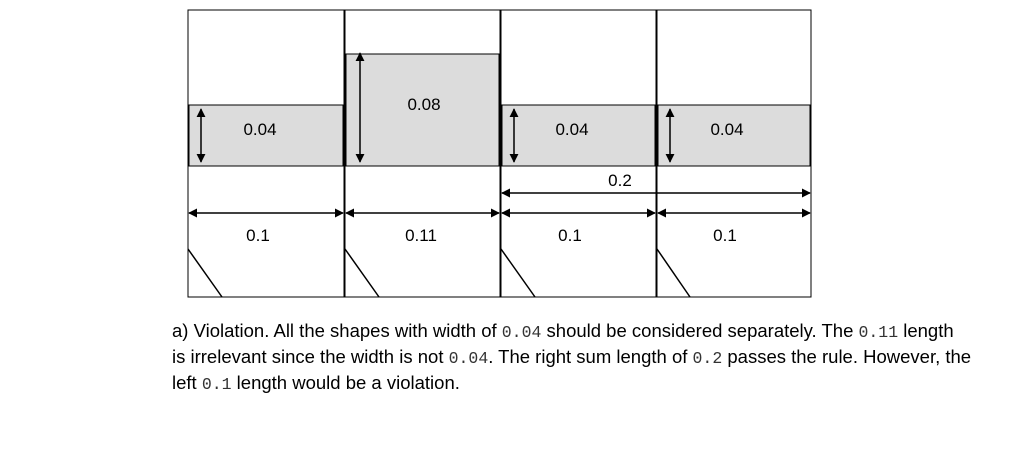 Image resolution: width=1013 pixels, height=462 pixels. I want to click on sum-length-label: 0.2, so click(620, 180).